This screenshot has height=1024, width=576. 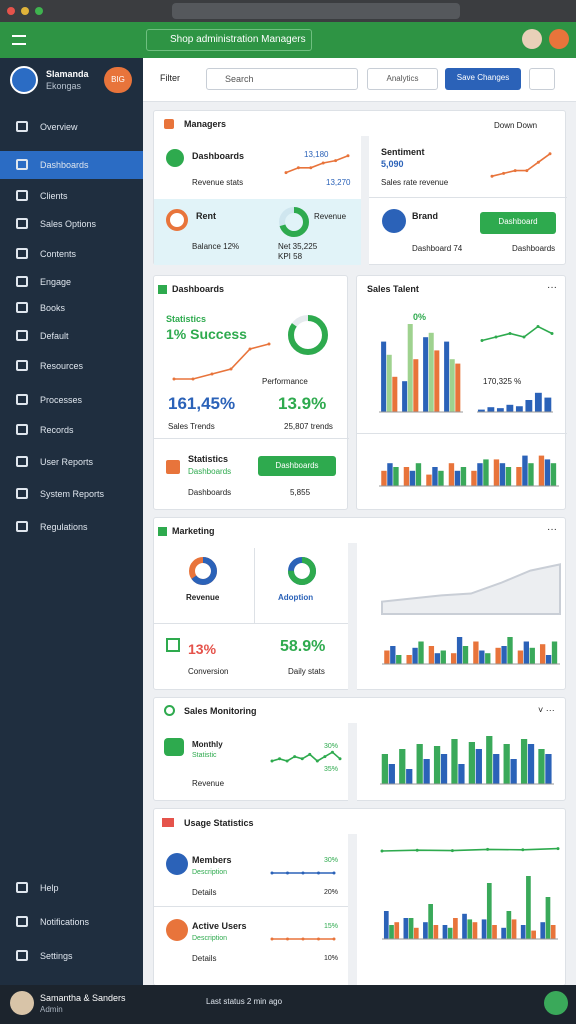 I want to click on menu-item: Settings, so click(x=71, y=956).